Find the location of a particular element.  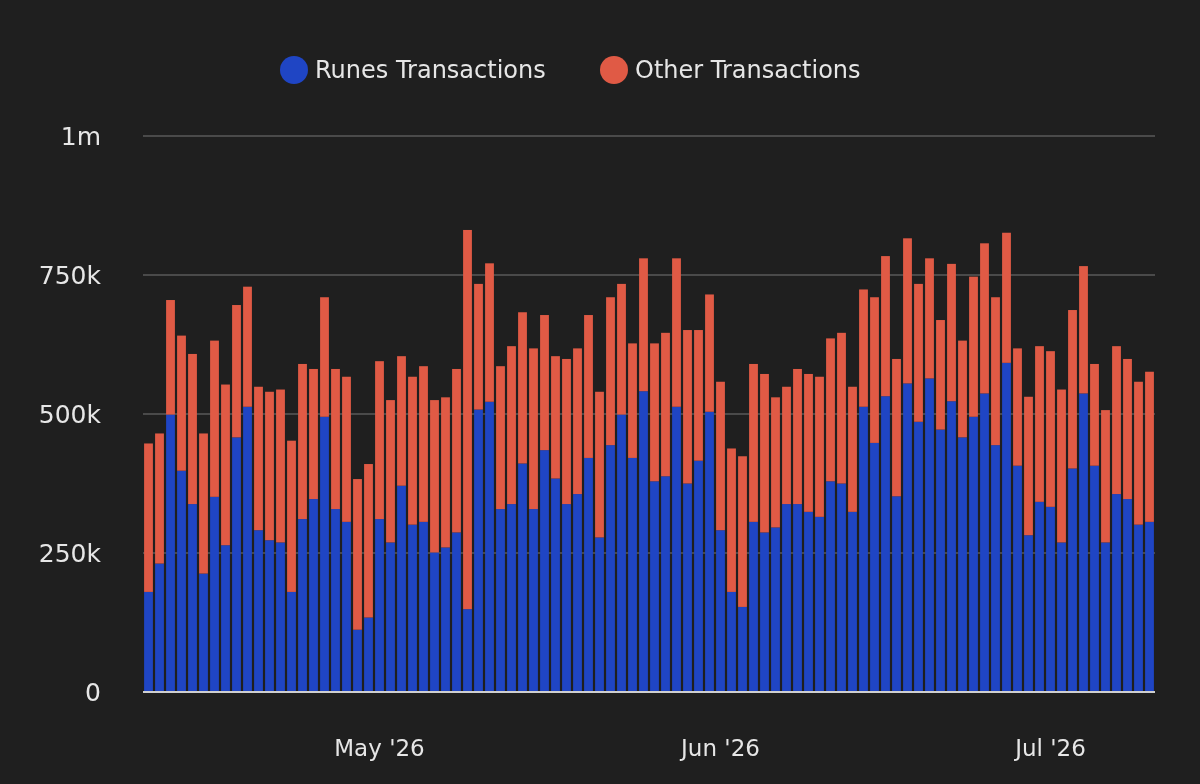

x-tick-label: Jul '26 is located at coordinates (1049, 748).